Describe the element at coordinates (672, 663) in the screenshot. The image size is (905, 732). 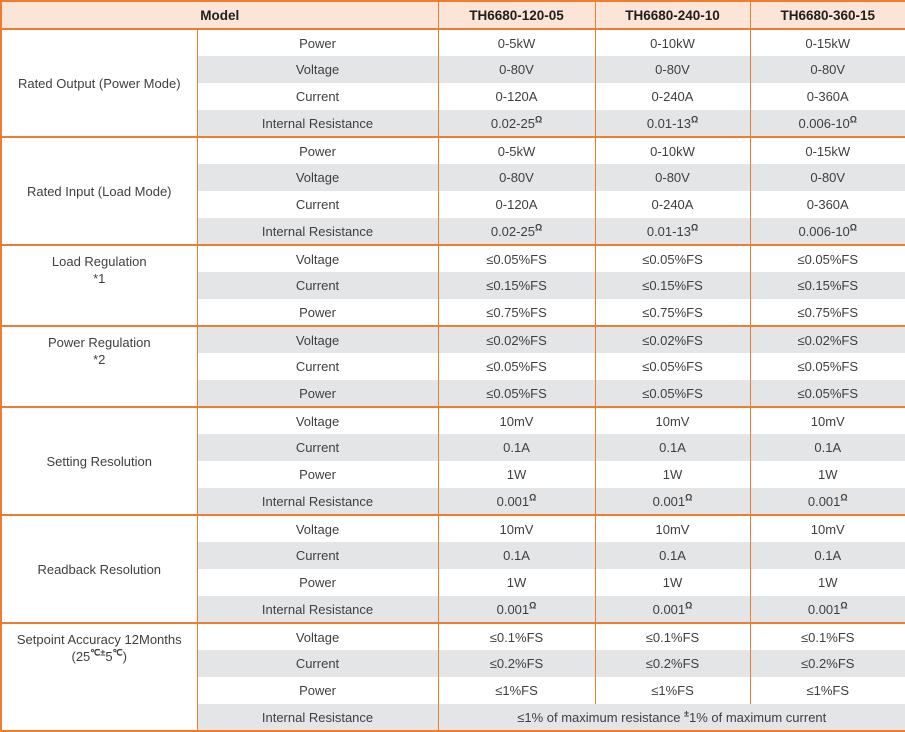
I see `value-cell-model-2: ≤0.2%FS` at that location.